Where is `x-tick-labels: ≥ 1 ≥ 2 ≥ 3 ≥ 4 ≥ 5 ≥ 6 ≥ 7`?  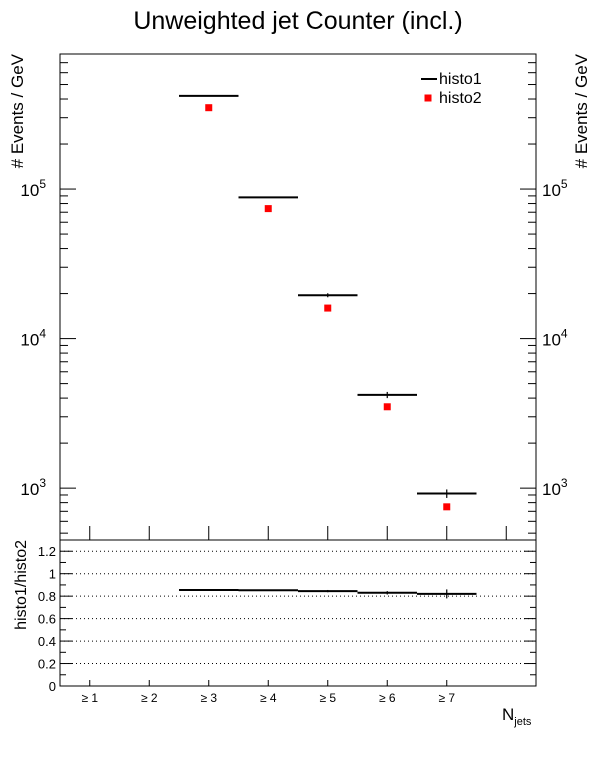
x-tick-labels: ≥ 1 ≥ 2 ≥ 3 ≥ 4 ≥ 5 ≥ 6 ≥ 7 is located at coordinates (268, 698).